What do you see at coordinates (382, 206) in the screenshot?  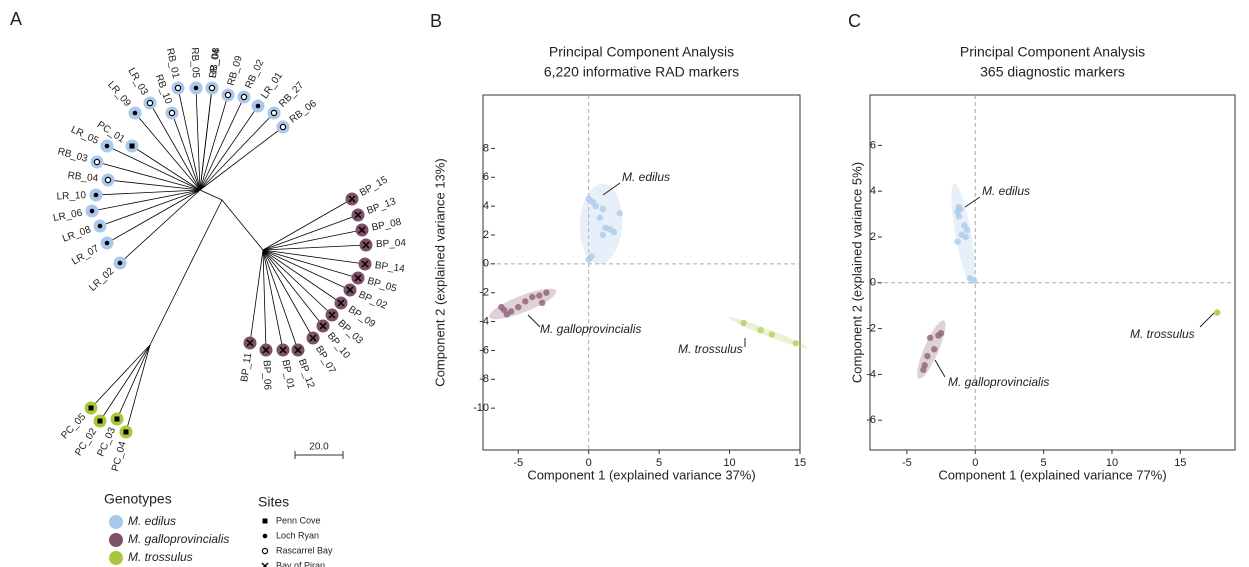 I see `leaf-label: BP_13` at bounding box center [382, 206].